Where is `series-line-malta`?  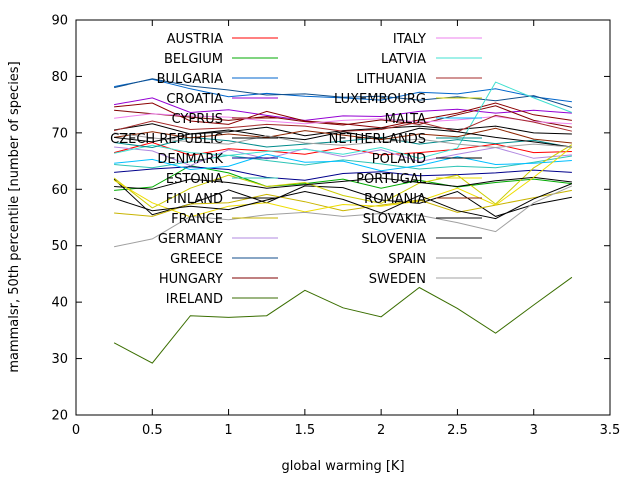 series-line-malta is located at coordinates (343, 162).